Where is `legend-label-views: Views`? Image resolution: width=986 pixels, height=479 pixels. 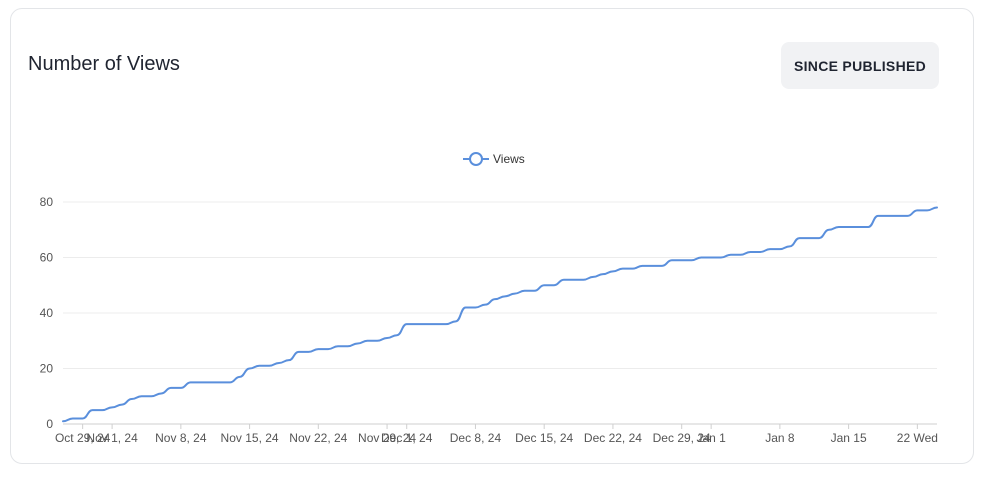 legend-label-views: Views is located at coordinates (509, 159).